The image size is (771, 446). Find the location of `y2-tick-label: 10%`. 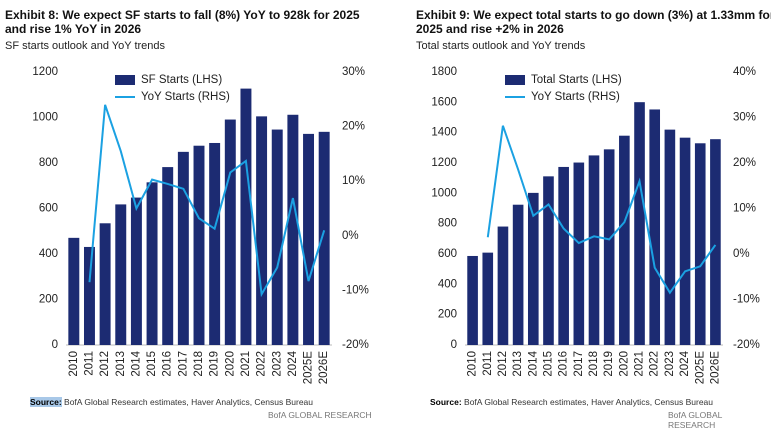

y2-tick-label: 10% is located at coordinates (353, 181).